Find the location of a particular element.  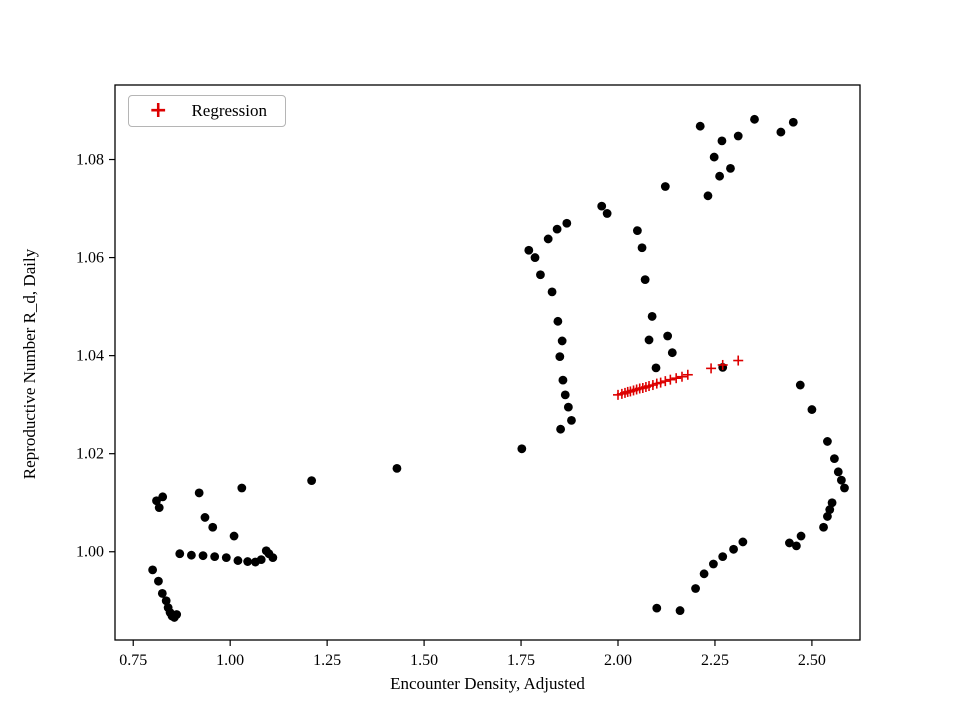

svg-text: 1.75 is located at coordinates (521, 660).